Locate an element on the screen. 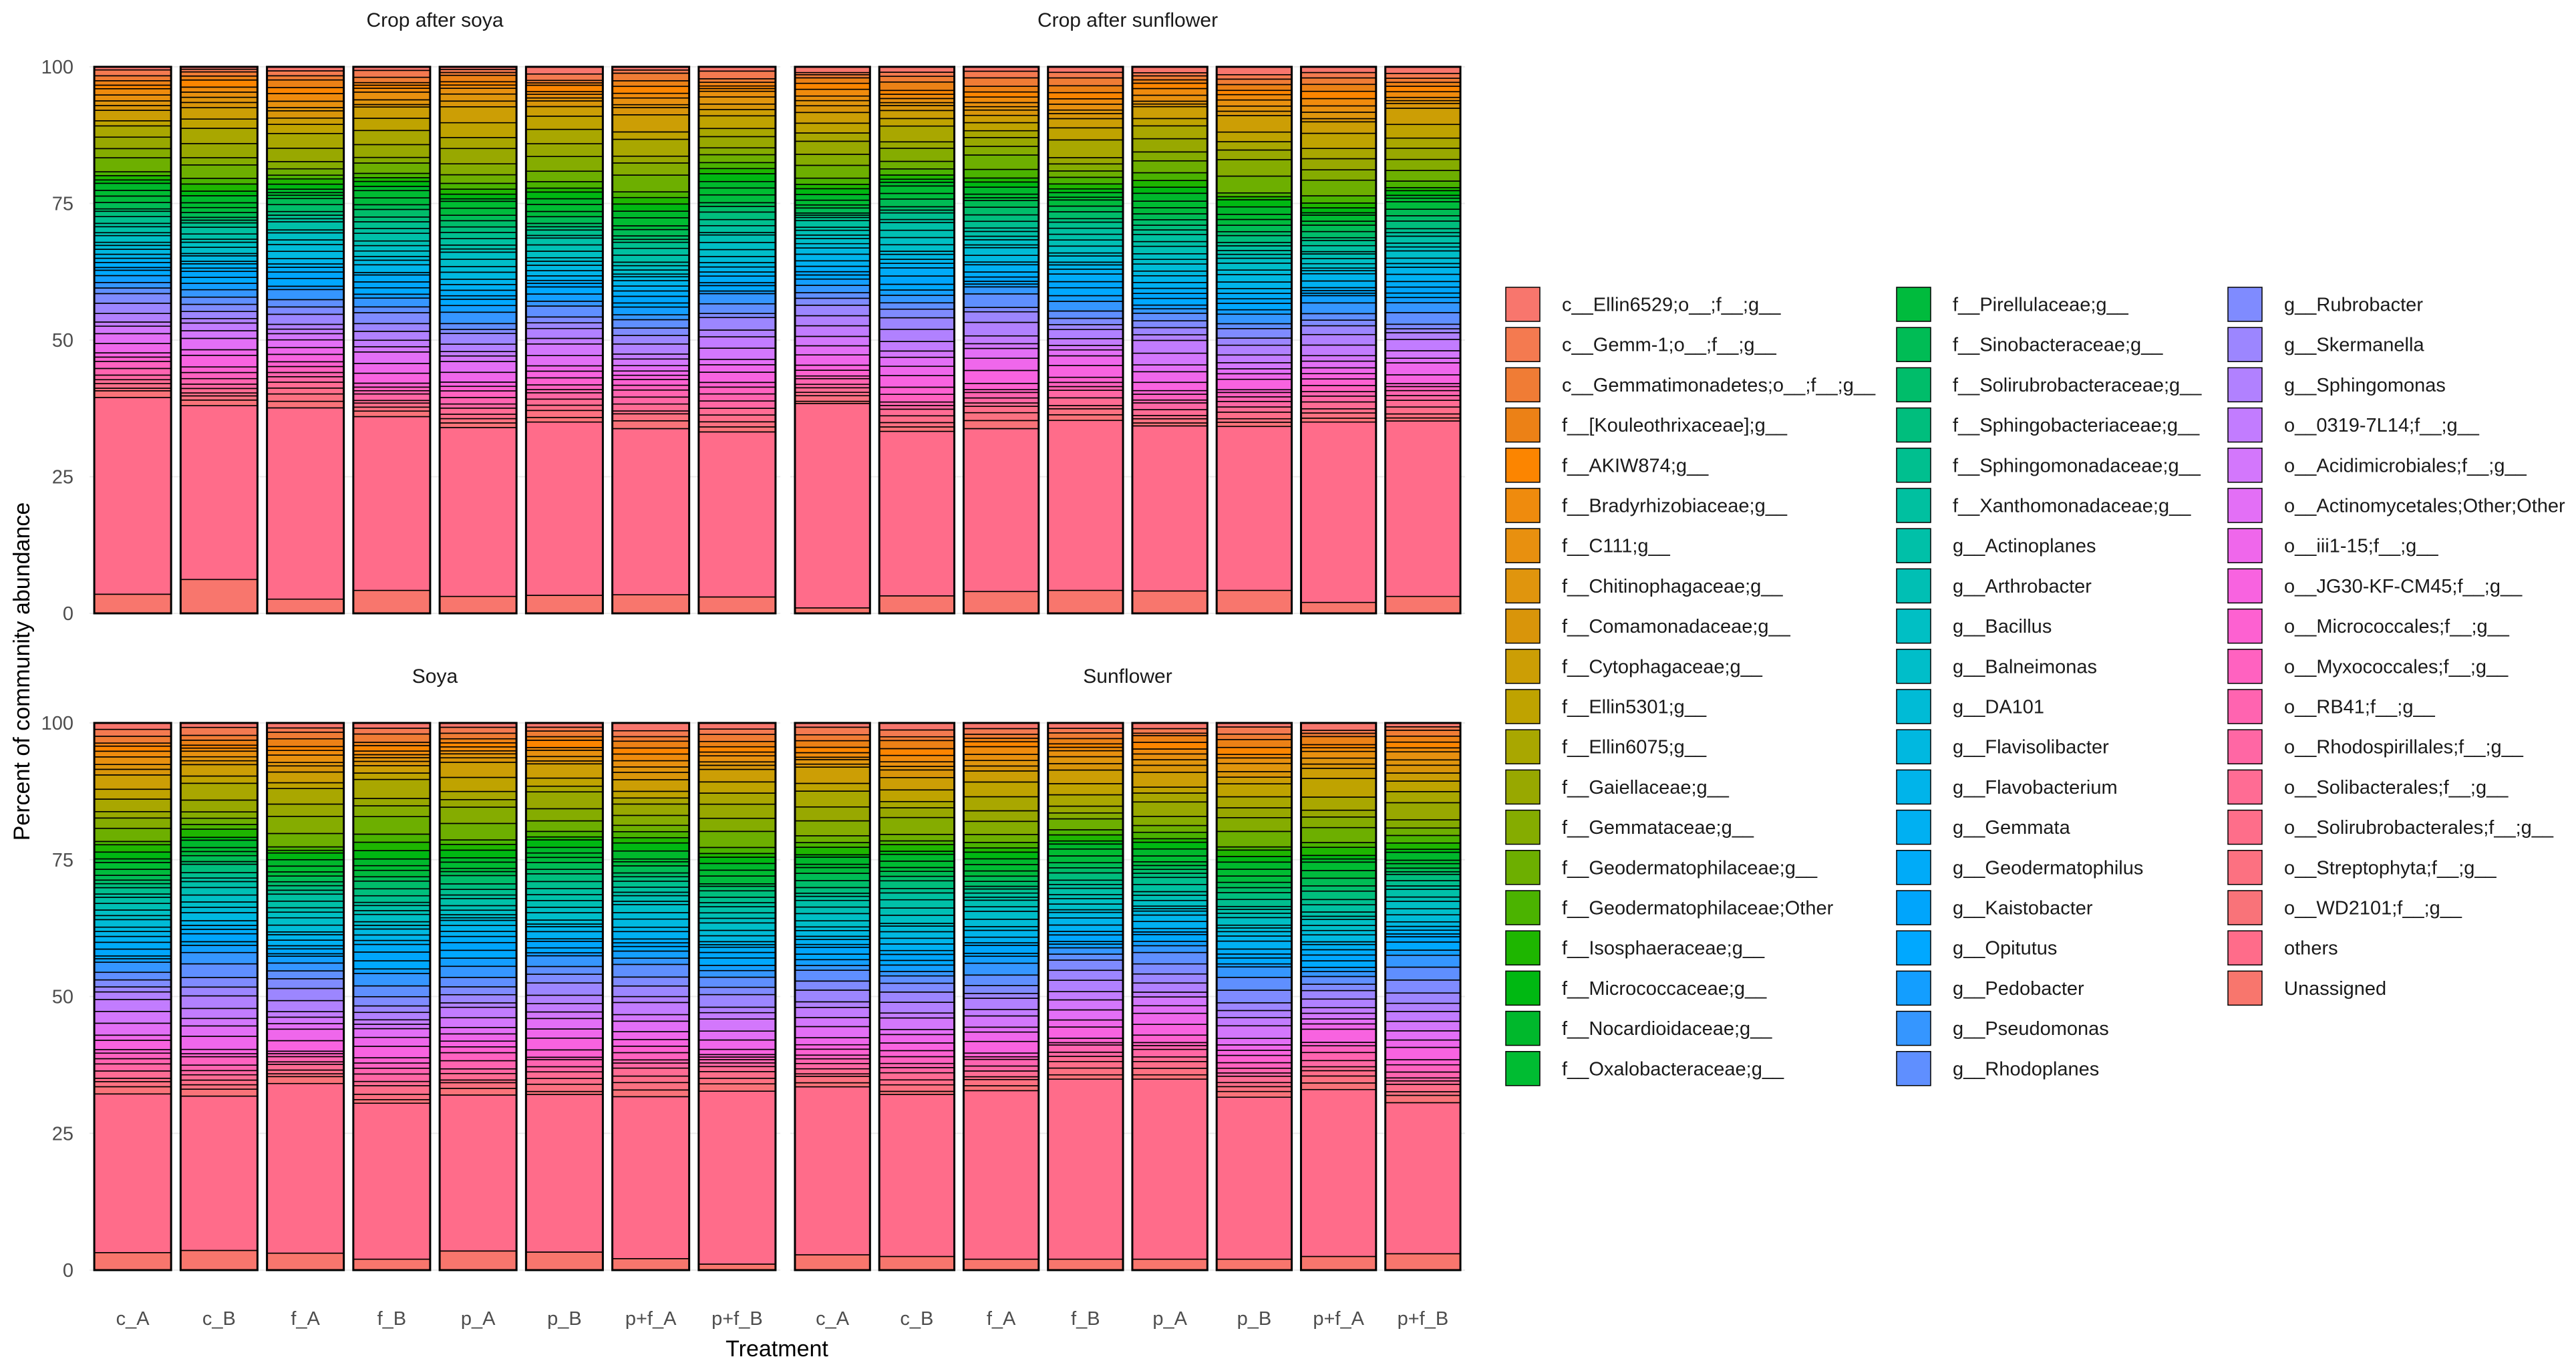 The height and width of the screenshot is (1363, 2576). legend-item: g__DA101 is located at coordinates (1970, 706).